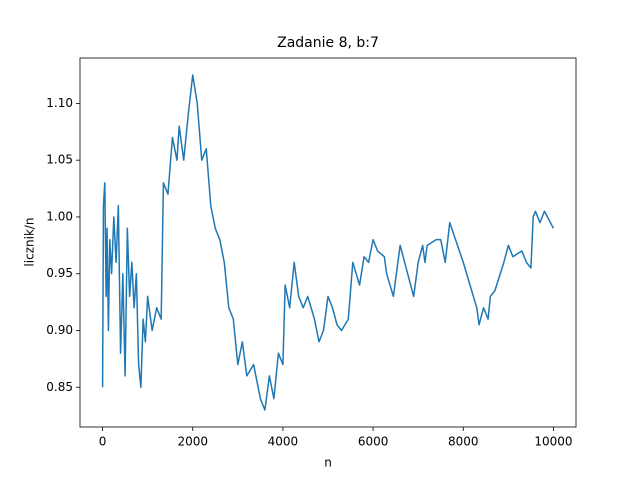  Describe the element at coordinates (373, 442) in the screenshot. I see `x-tick-label: 6000` at that location.